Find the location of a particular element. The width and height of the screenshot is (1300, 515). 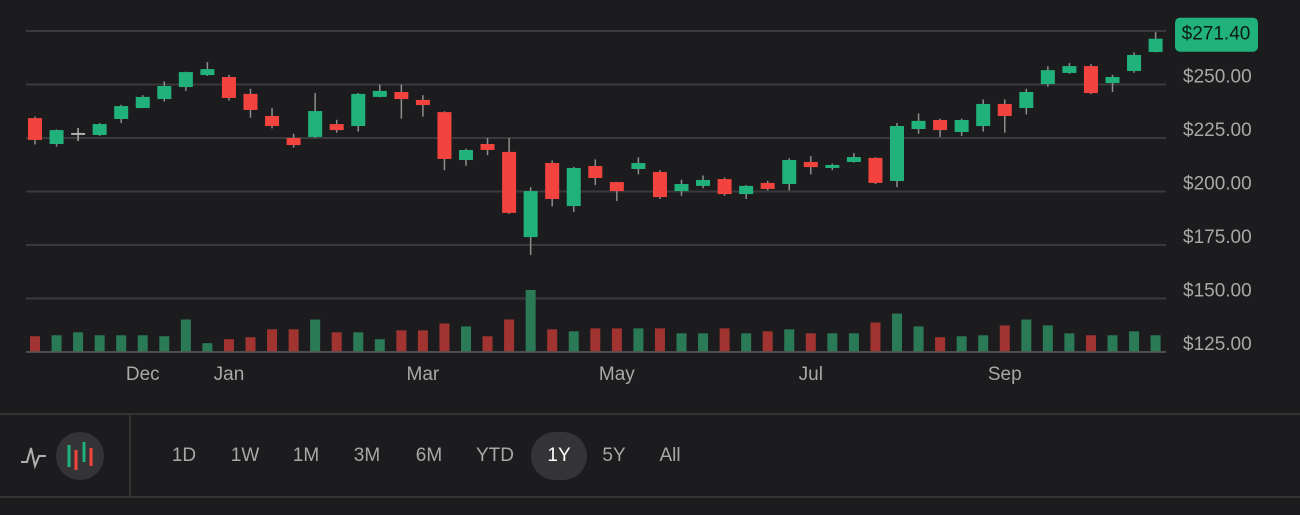

range-button: 1M is located at coordinates (306, 455).